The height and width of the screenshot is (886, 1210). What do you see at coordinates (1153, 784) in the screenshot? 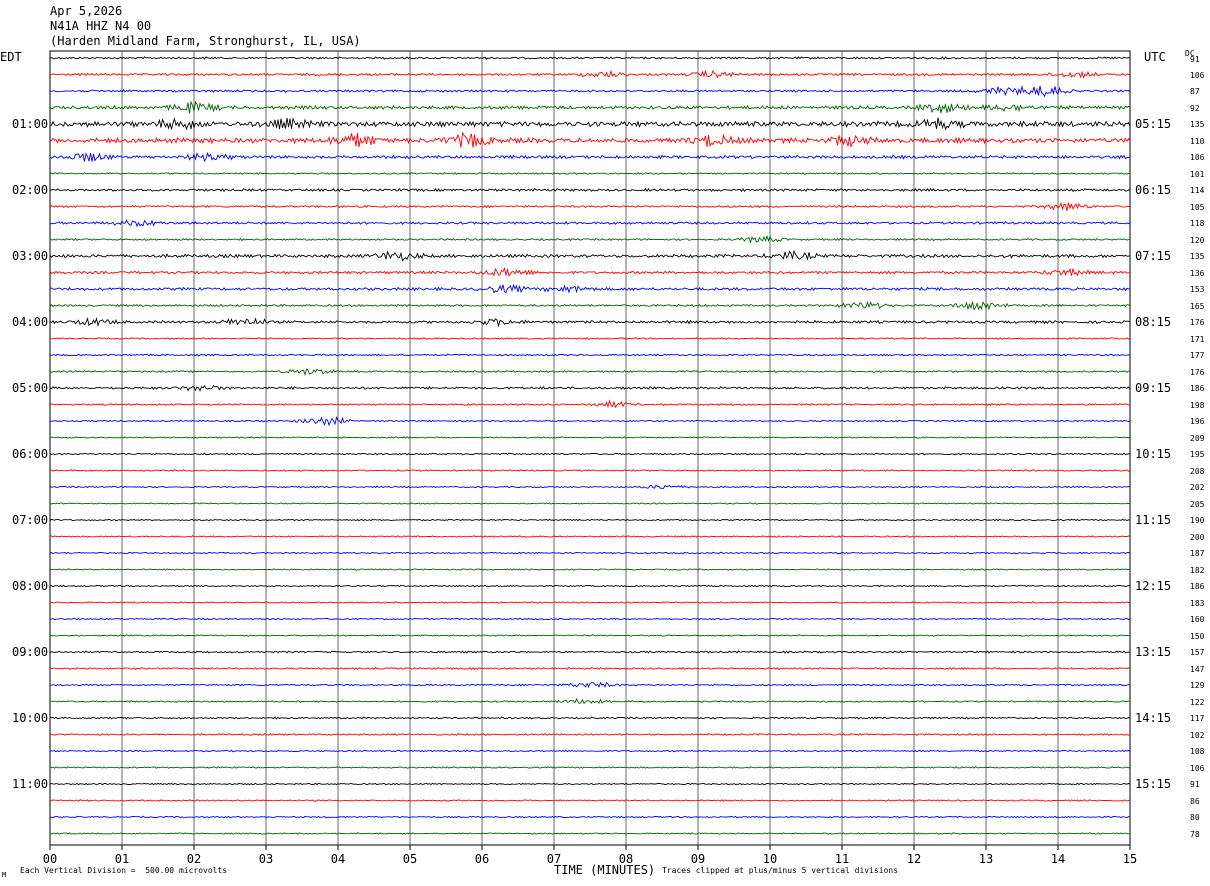
I see `right-hour-label: 15:15` at bounding box center [1153, 784].